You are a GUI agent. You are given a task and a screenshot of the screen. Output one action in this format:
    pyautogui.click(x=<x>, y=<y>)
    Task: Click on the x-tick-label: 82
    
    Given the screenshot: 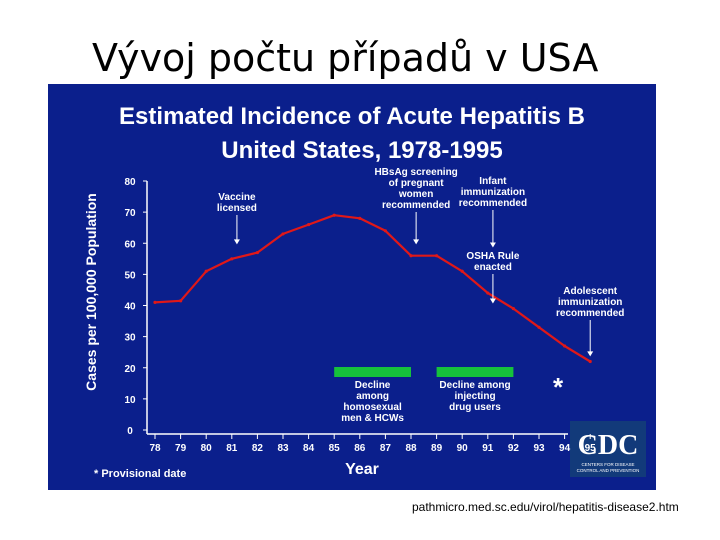 What is the action you would take?
    pyautogui.click(x=258, y=448)
    